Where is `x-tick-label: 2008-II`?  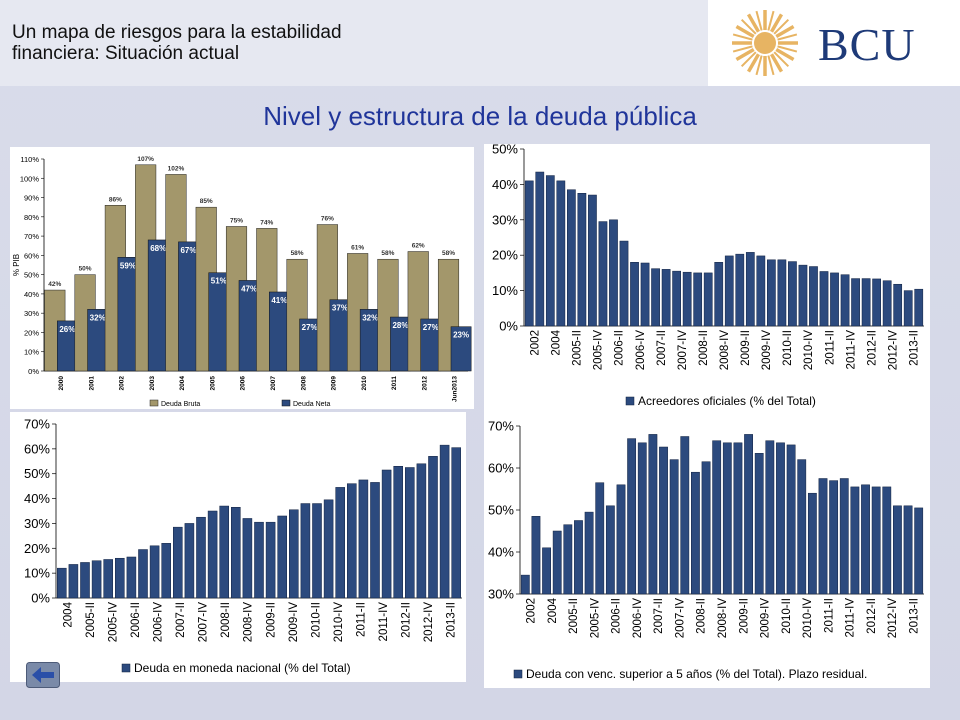
x-tick-label: 2008-II is located at coordinates (704, 348).